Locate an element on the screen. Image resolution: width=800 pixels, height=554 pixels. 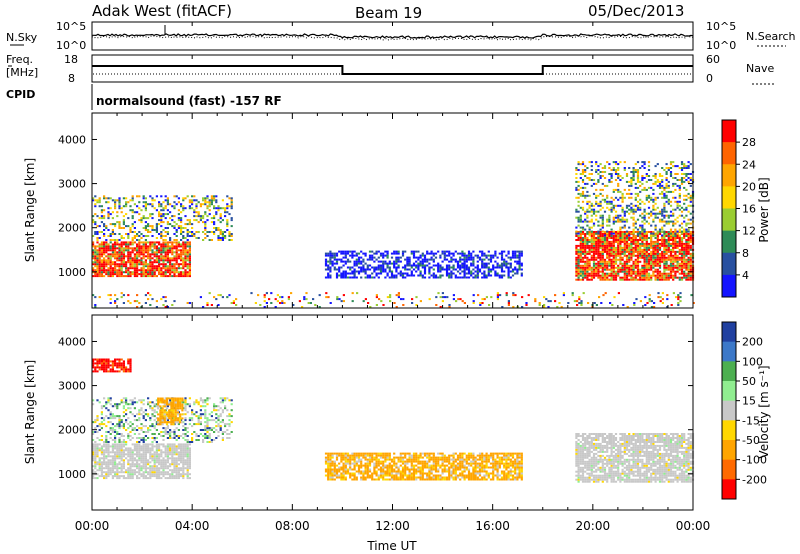
colorbar-tick-label: 12 is located at coordinates (749, 231).